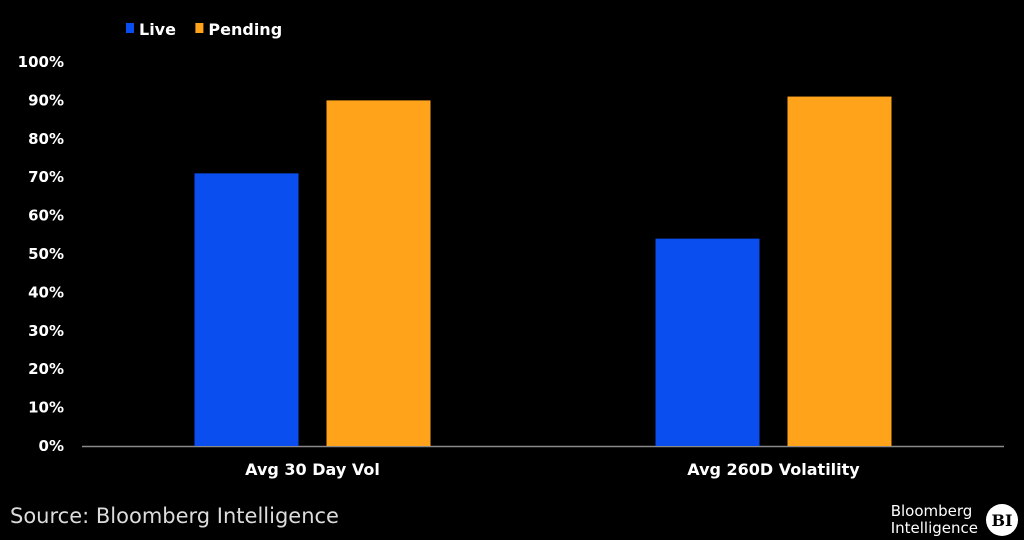 This screenshot has height=540, width=1024. What do you see at coordinates (46, 177) in the screenshot?
I see `y-tick-label: 70%` at bounding box center [46, 177].